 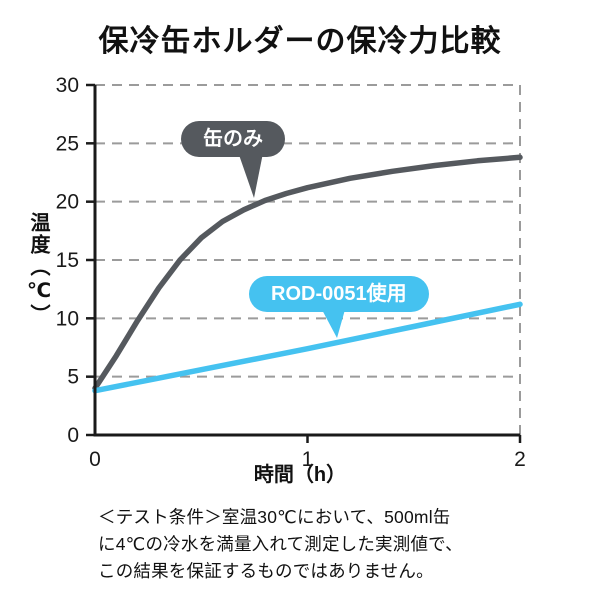 I want to click on x-tick-label: 1, so click(x=308, y=459).